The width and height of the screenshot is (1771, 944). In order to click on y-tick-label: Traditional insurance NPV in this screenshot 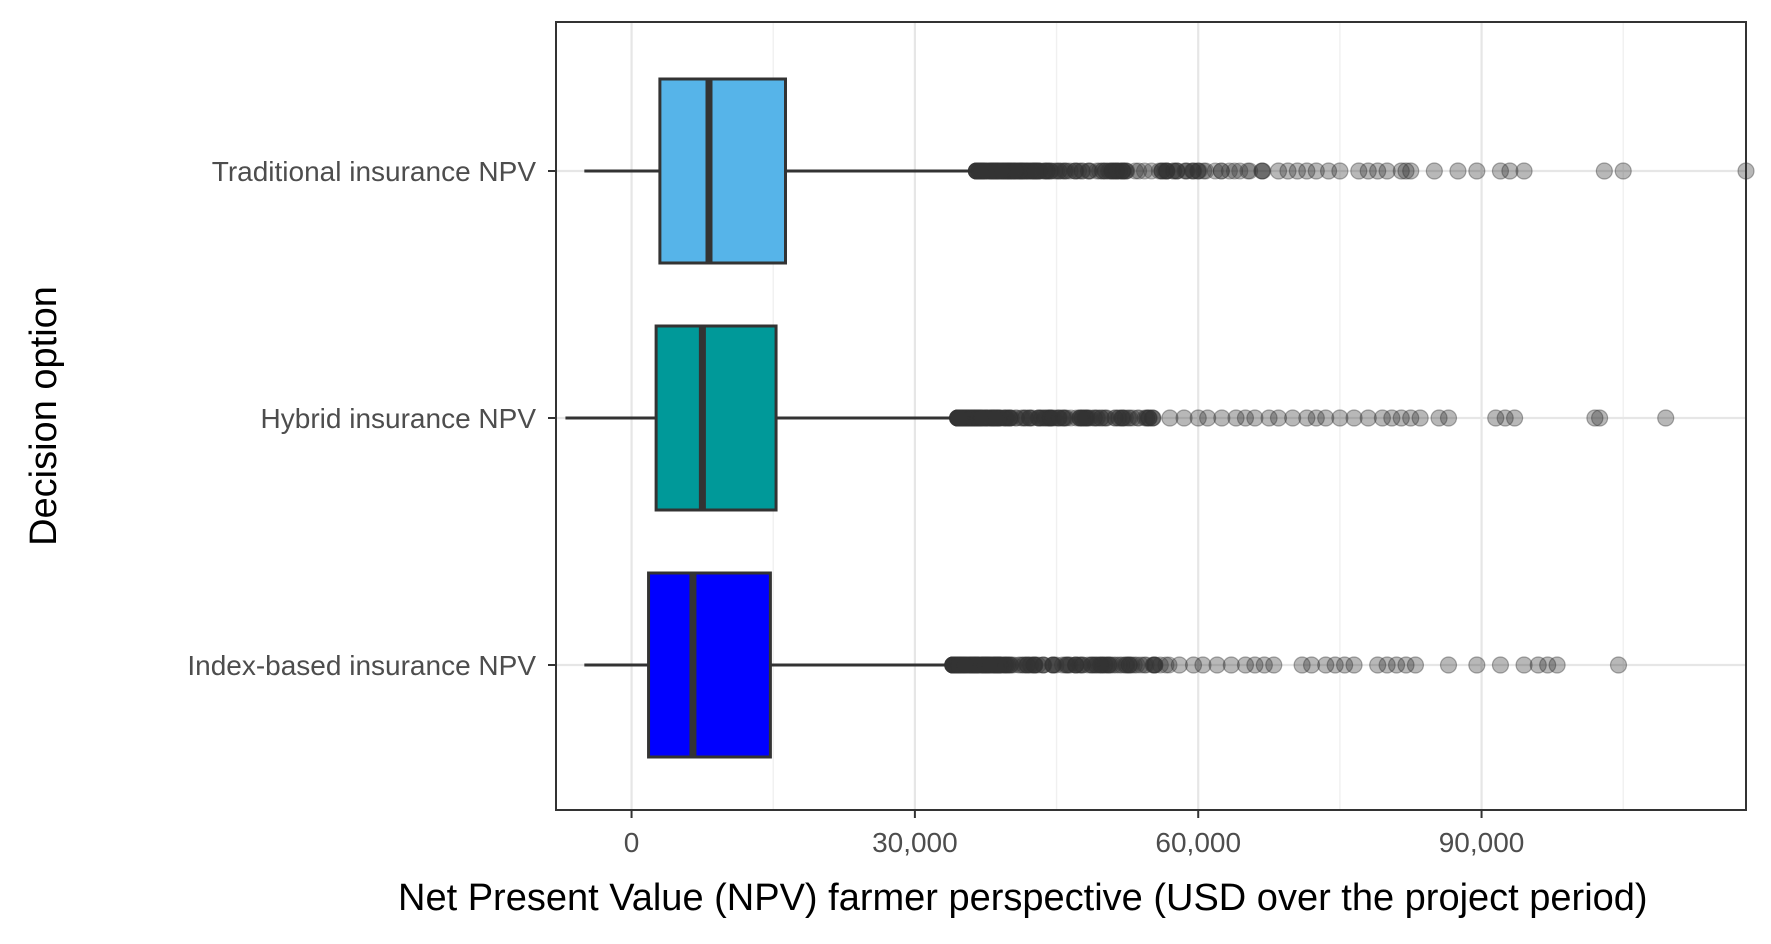, I will do `click(374, 171)`.